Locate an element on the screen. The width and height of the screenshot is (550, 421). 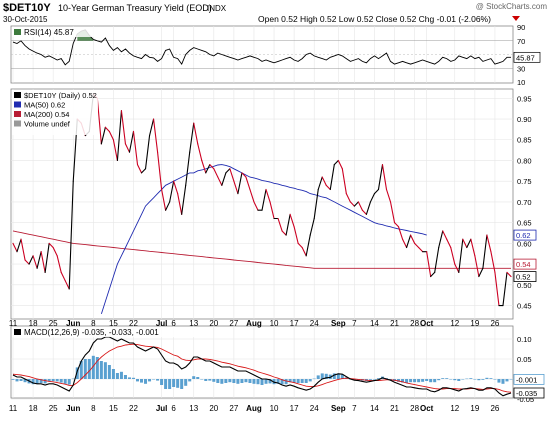
x-tick-label: Jul is located at coordinates (162, 323).